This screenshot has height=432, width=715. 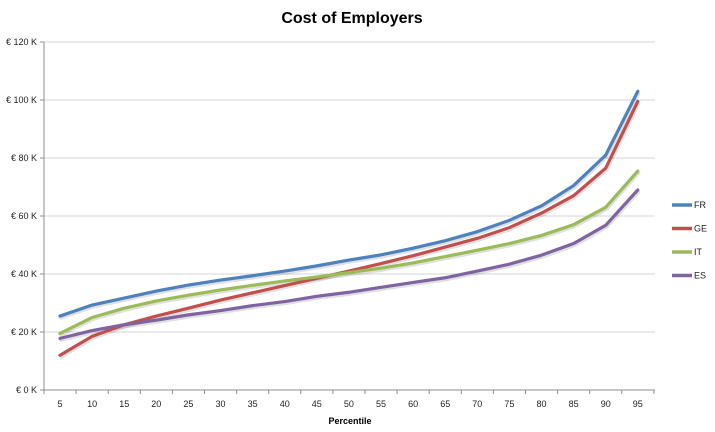 What do you see at coordinates (220, 404) in the screenshot?
I see `x-tick-label: 30` at bounding box center [220, 404].